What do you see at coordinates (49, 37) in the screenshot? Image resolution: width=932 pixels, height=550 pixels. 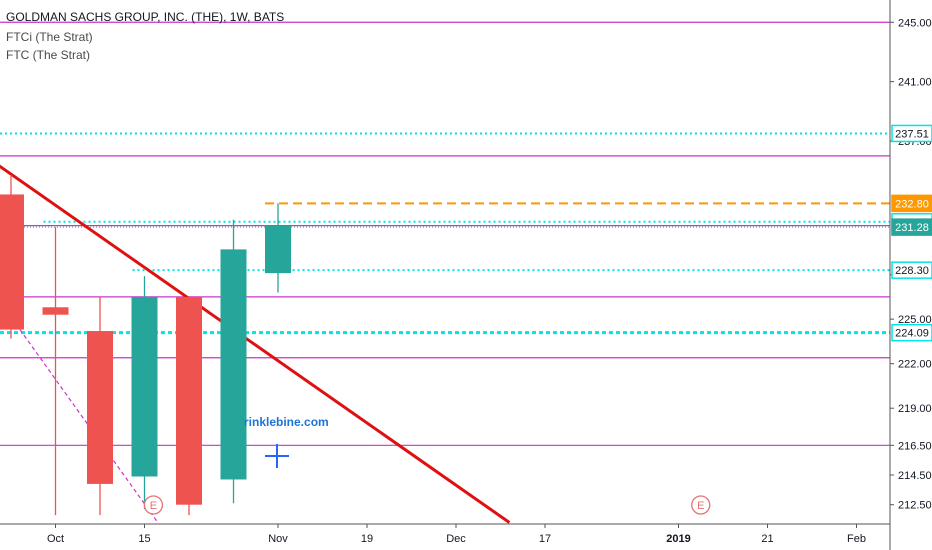 I see `indicator-ftci-label: FTCi (The Strat)` at bounding box center [49, 37].